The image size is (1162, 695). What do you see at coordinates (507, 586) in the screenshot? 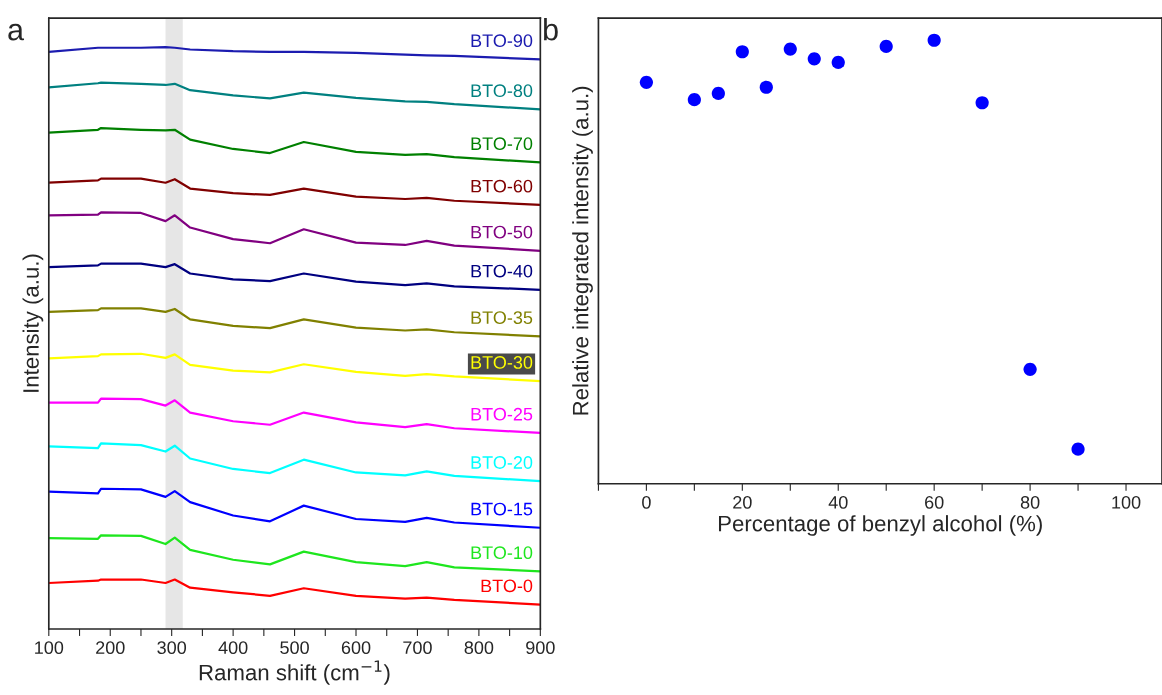
I see `series-label: BTO-0` at bounding box center [507, 586].